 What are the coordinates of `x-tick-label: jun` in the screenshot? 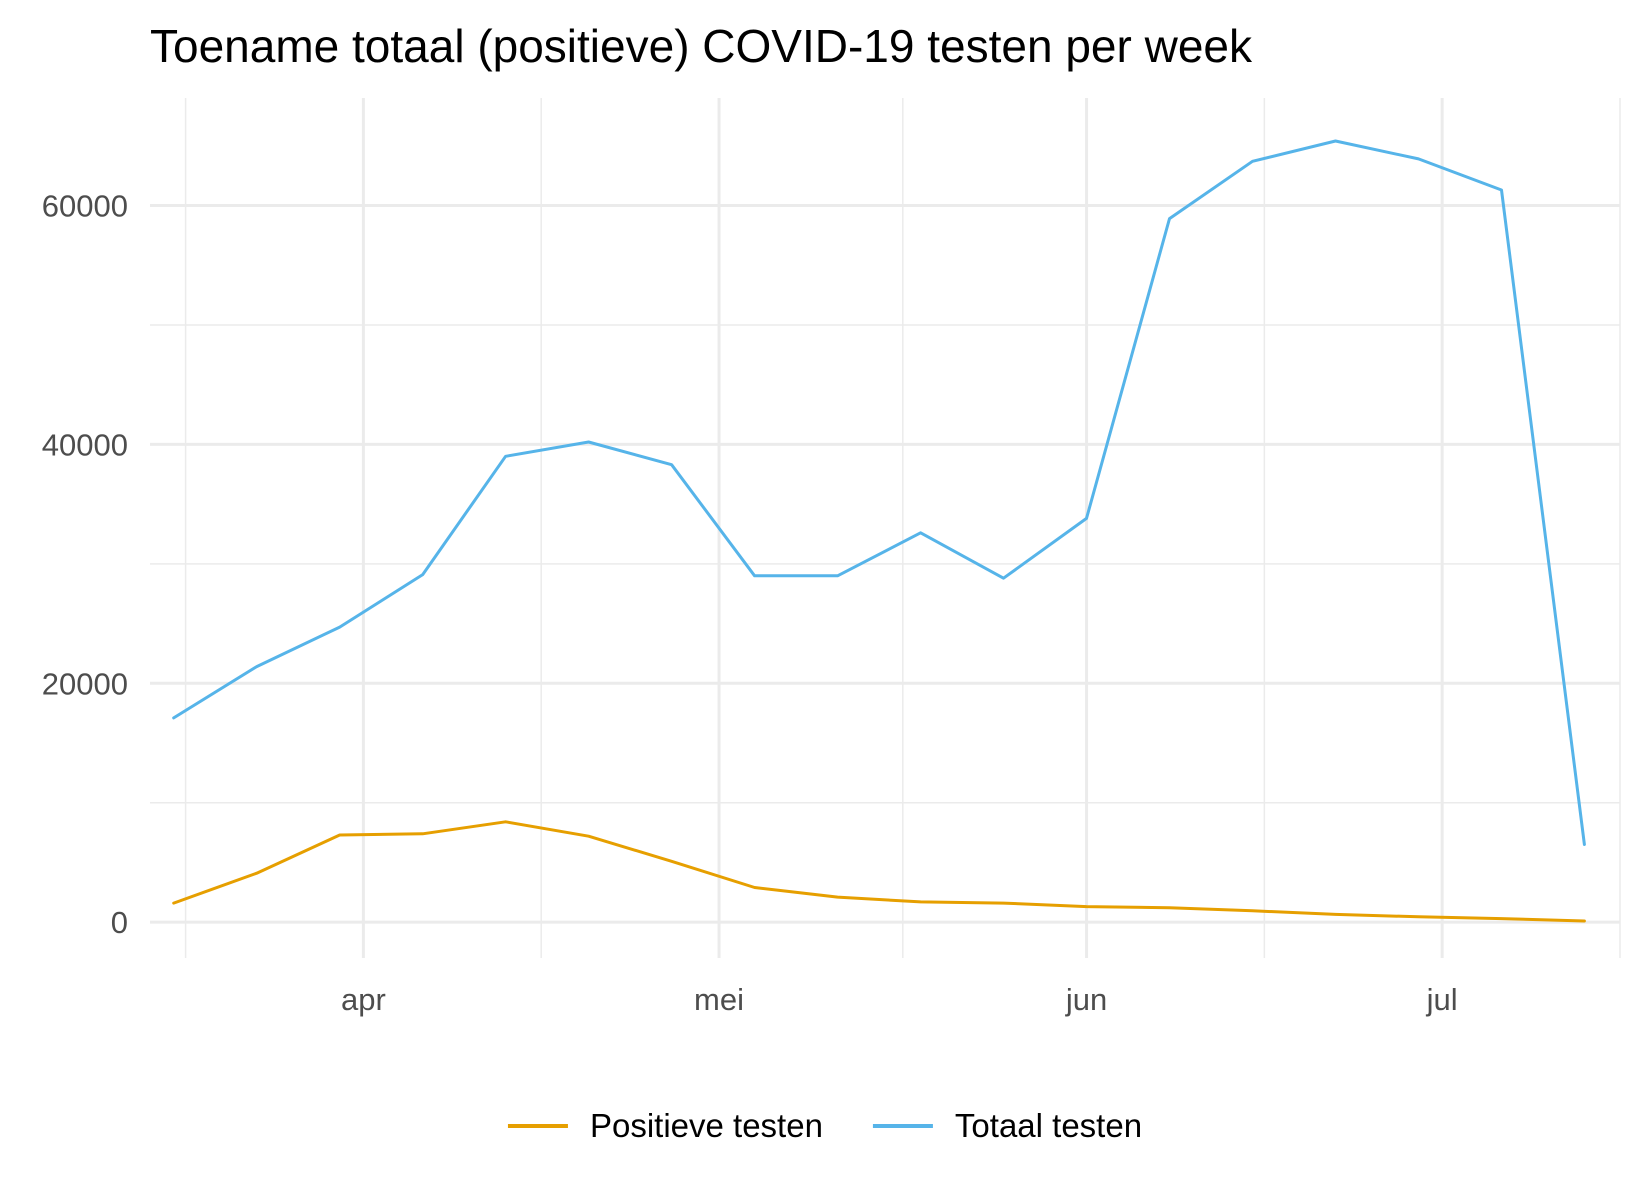 It's located at (1086, 999).